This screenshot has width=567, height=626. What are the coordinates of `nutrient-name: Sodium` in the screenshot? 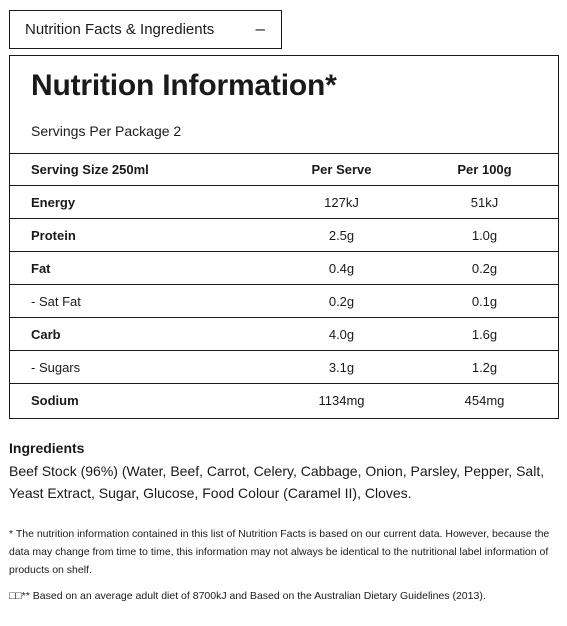 It's located at (141, 400).